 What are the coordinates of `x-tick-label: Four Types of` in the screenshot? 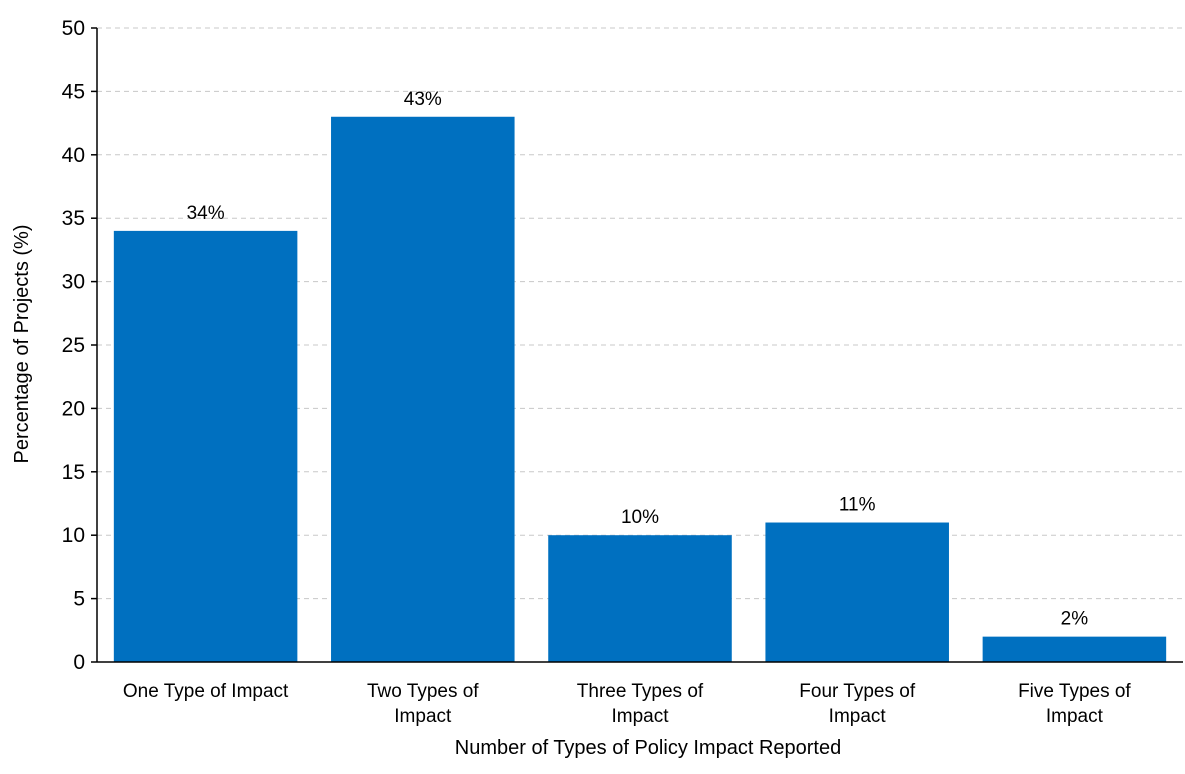 It's located at (857, 691).